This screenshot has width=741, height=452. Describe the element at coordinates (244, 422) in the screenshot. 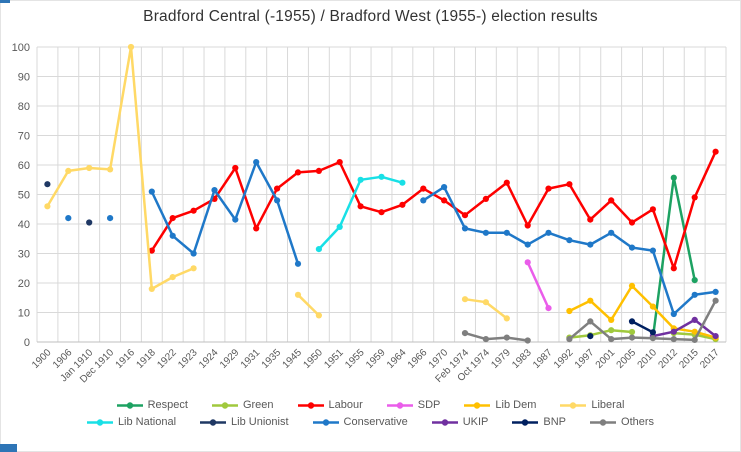

I see `legend-item-lib-unionist: Lib Unionist` at that location.